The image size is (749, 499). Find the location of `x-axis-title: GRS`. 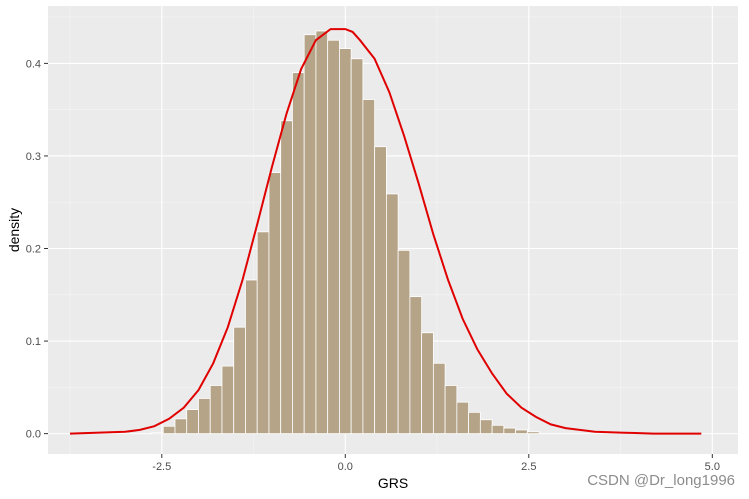

x-axis-title: GRS is located at coordinates (393, 483).